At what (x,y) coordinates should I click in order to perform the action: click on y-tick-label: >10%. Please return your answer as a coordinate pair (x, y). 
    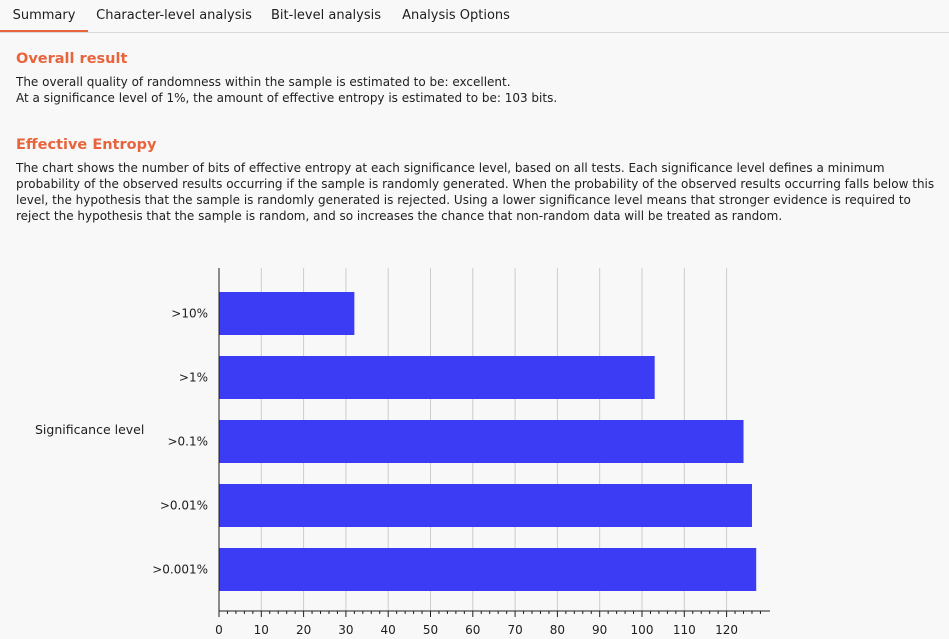
    Looking at the image, I should click on (189, 314).